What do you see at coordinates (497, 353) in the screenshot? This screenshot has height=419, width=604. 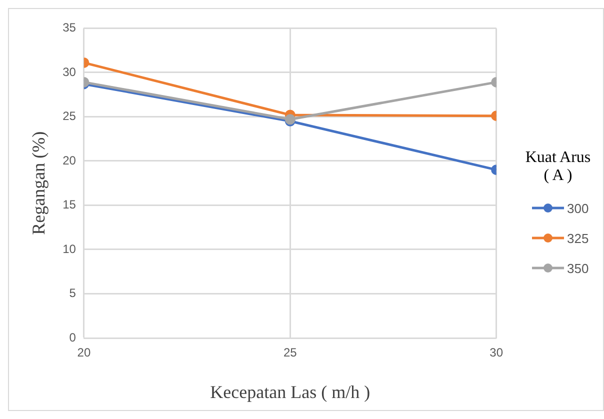 I see `x-tick-label: 30` at bounding box center [497, 353].